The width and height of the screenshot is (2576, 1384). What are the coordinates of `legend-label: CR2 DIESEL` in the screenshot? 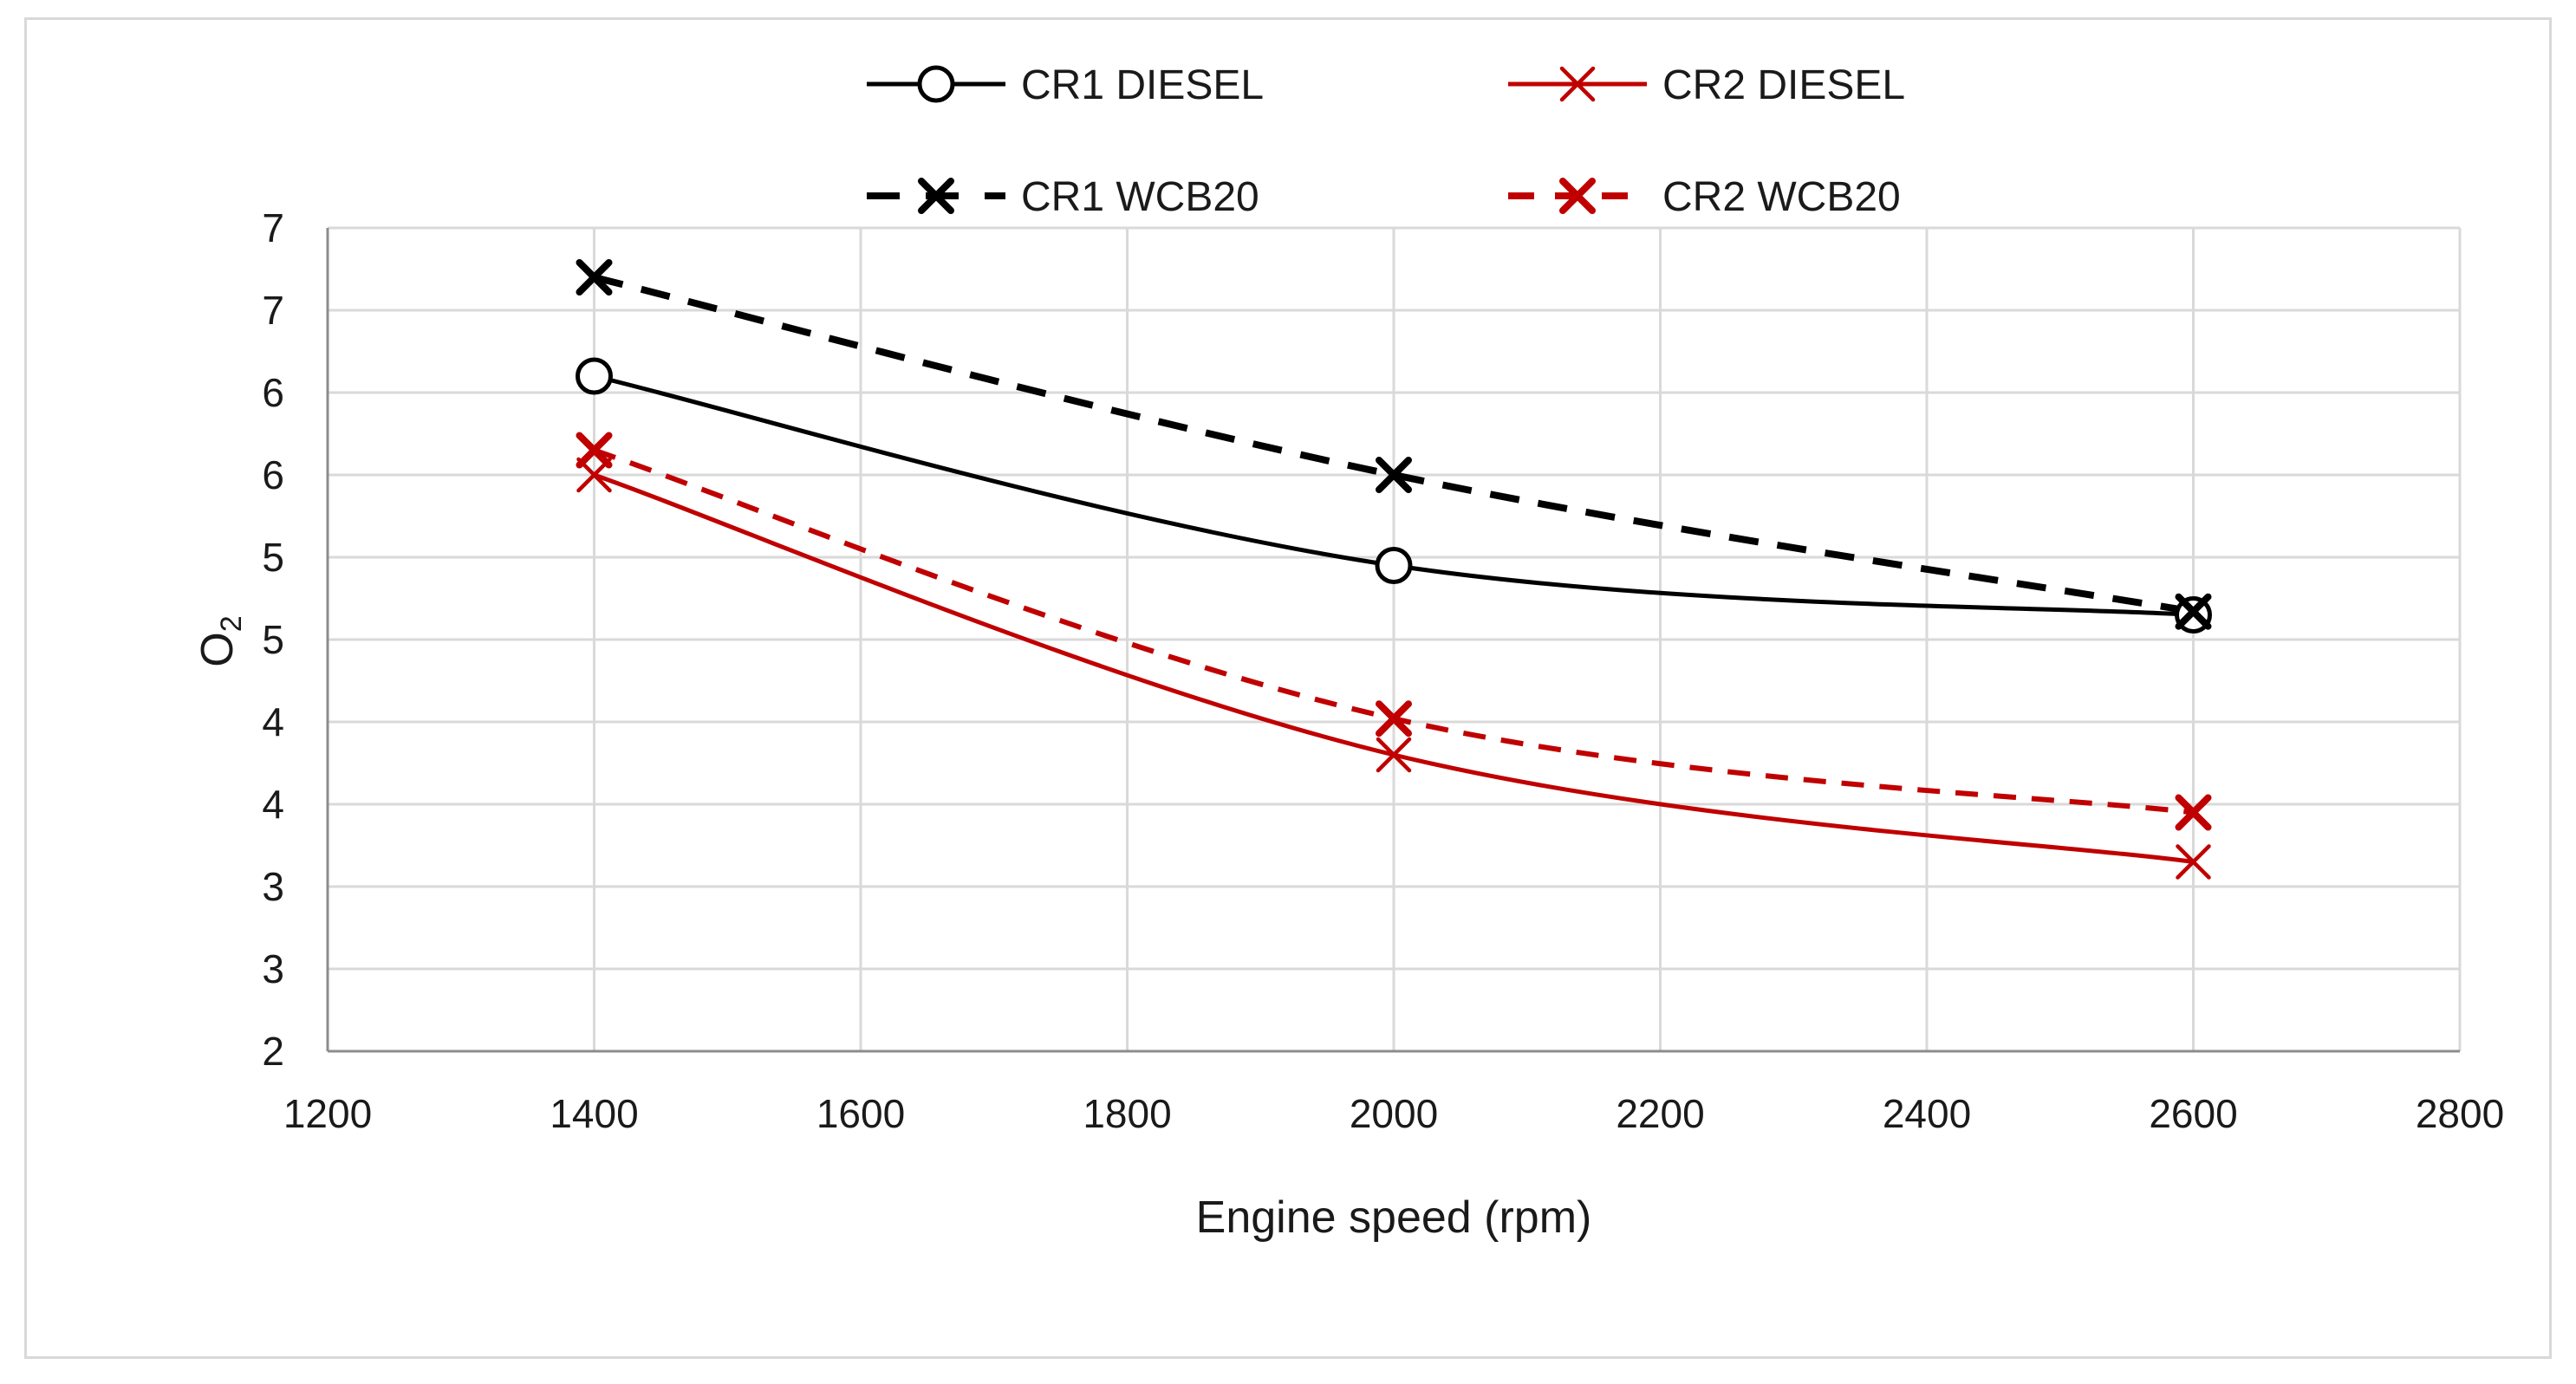 It's located at (1783, 85).